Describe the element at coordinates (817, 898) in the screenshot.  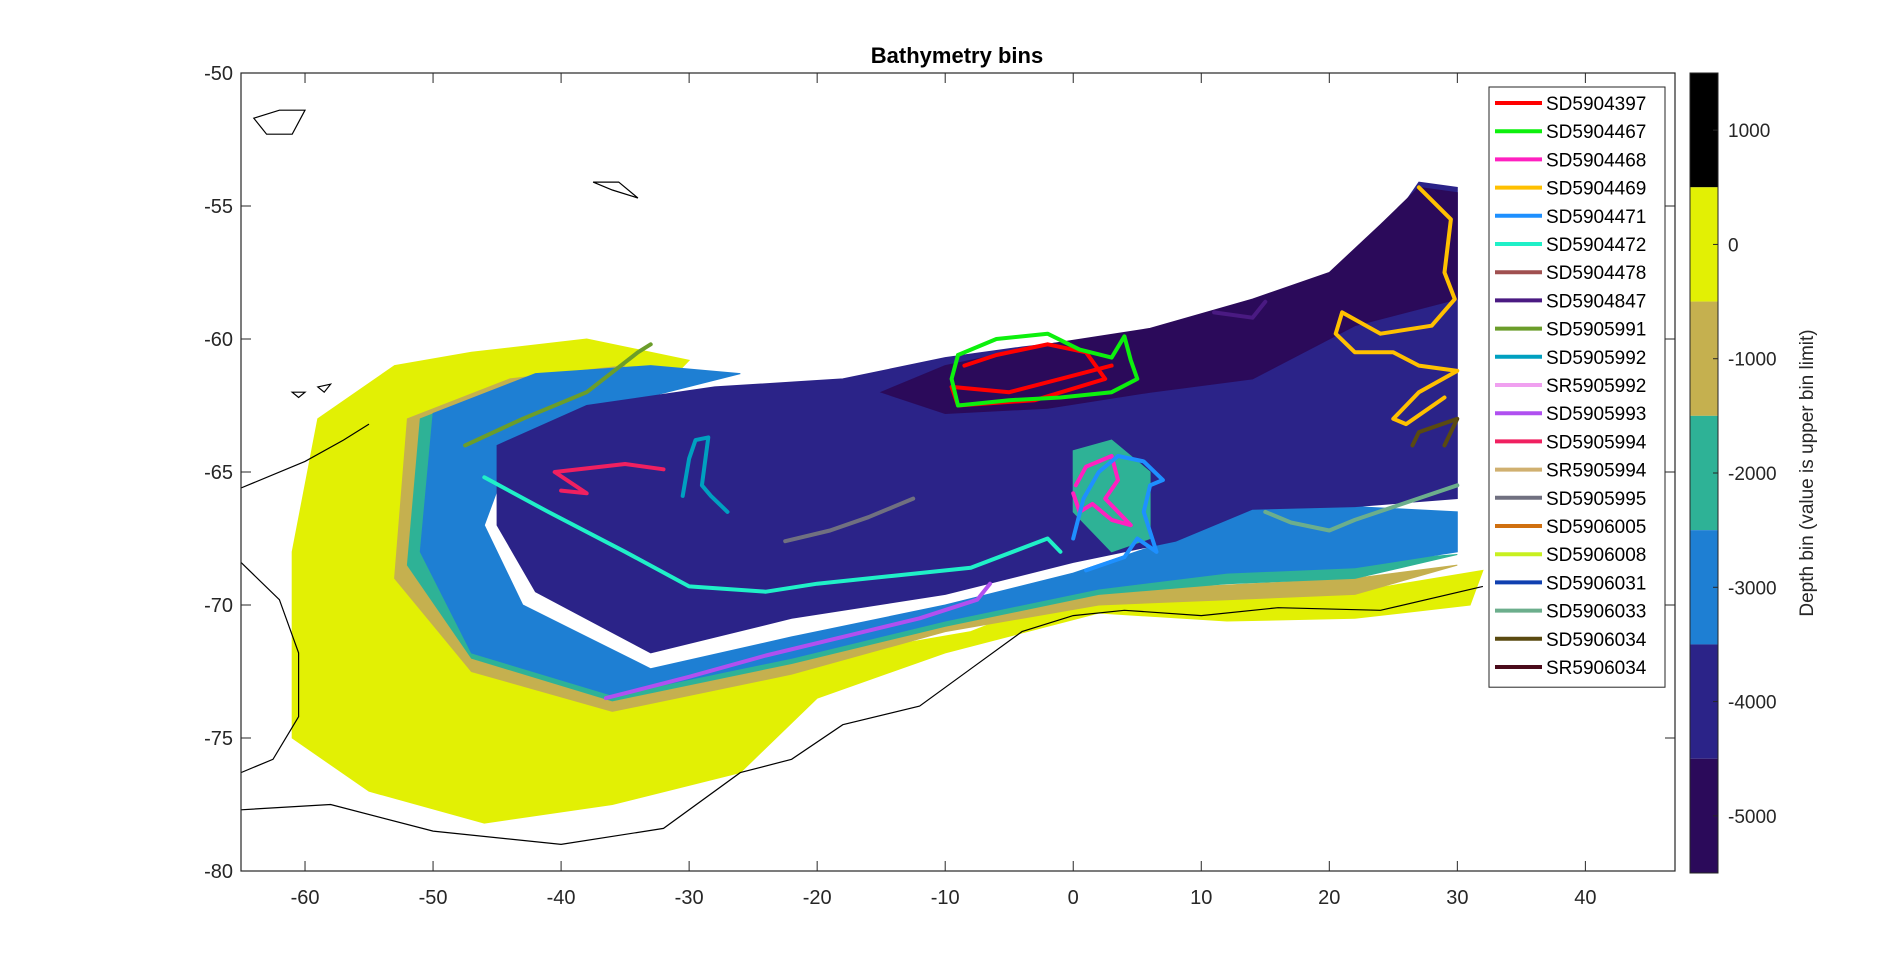
I see `x-tick-label: -20` at that location.